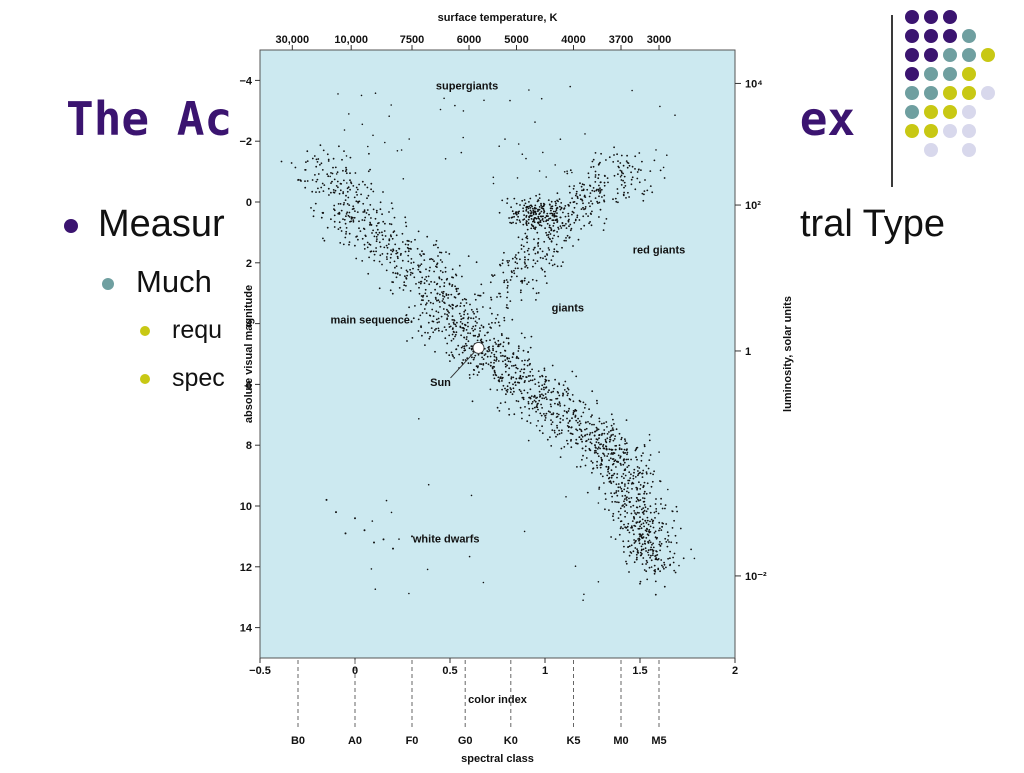 The width and height of the screenshot is (1024, 773). Describe the element at coordinates (511, 741) in the screenshot. I see `spectral-class-label: K0` at that location.